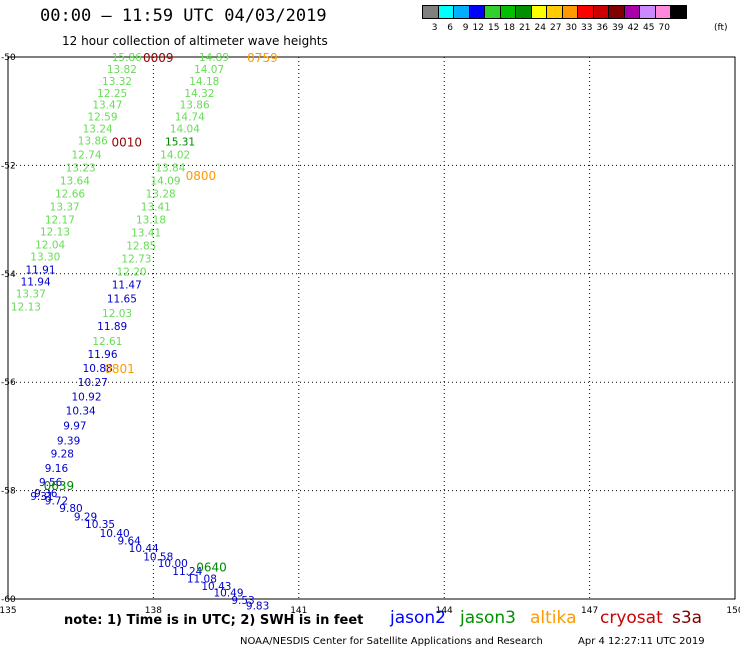 This screenshot has height=650, width=740. I want to click on legend-cryosat: cryosat, so click(631, 618).